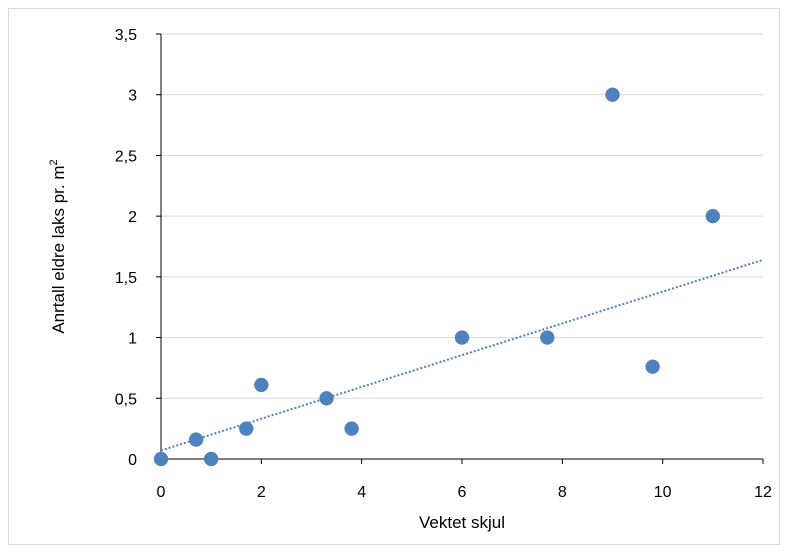  Describe the element at coordinates (763, 492) in the screenshot. I see `x-tick-label: 12` at that location.